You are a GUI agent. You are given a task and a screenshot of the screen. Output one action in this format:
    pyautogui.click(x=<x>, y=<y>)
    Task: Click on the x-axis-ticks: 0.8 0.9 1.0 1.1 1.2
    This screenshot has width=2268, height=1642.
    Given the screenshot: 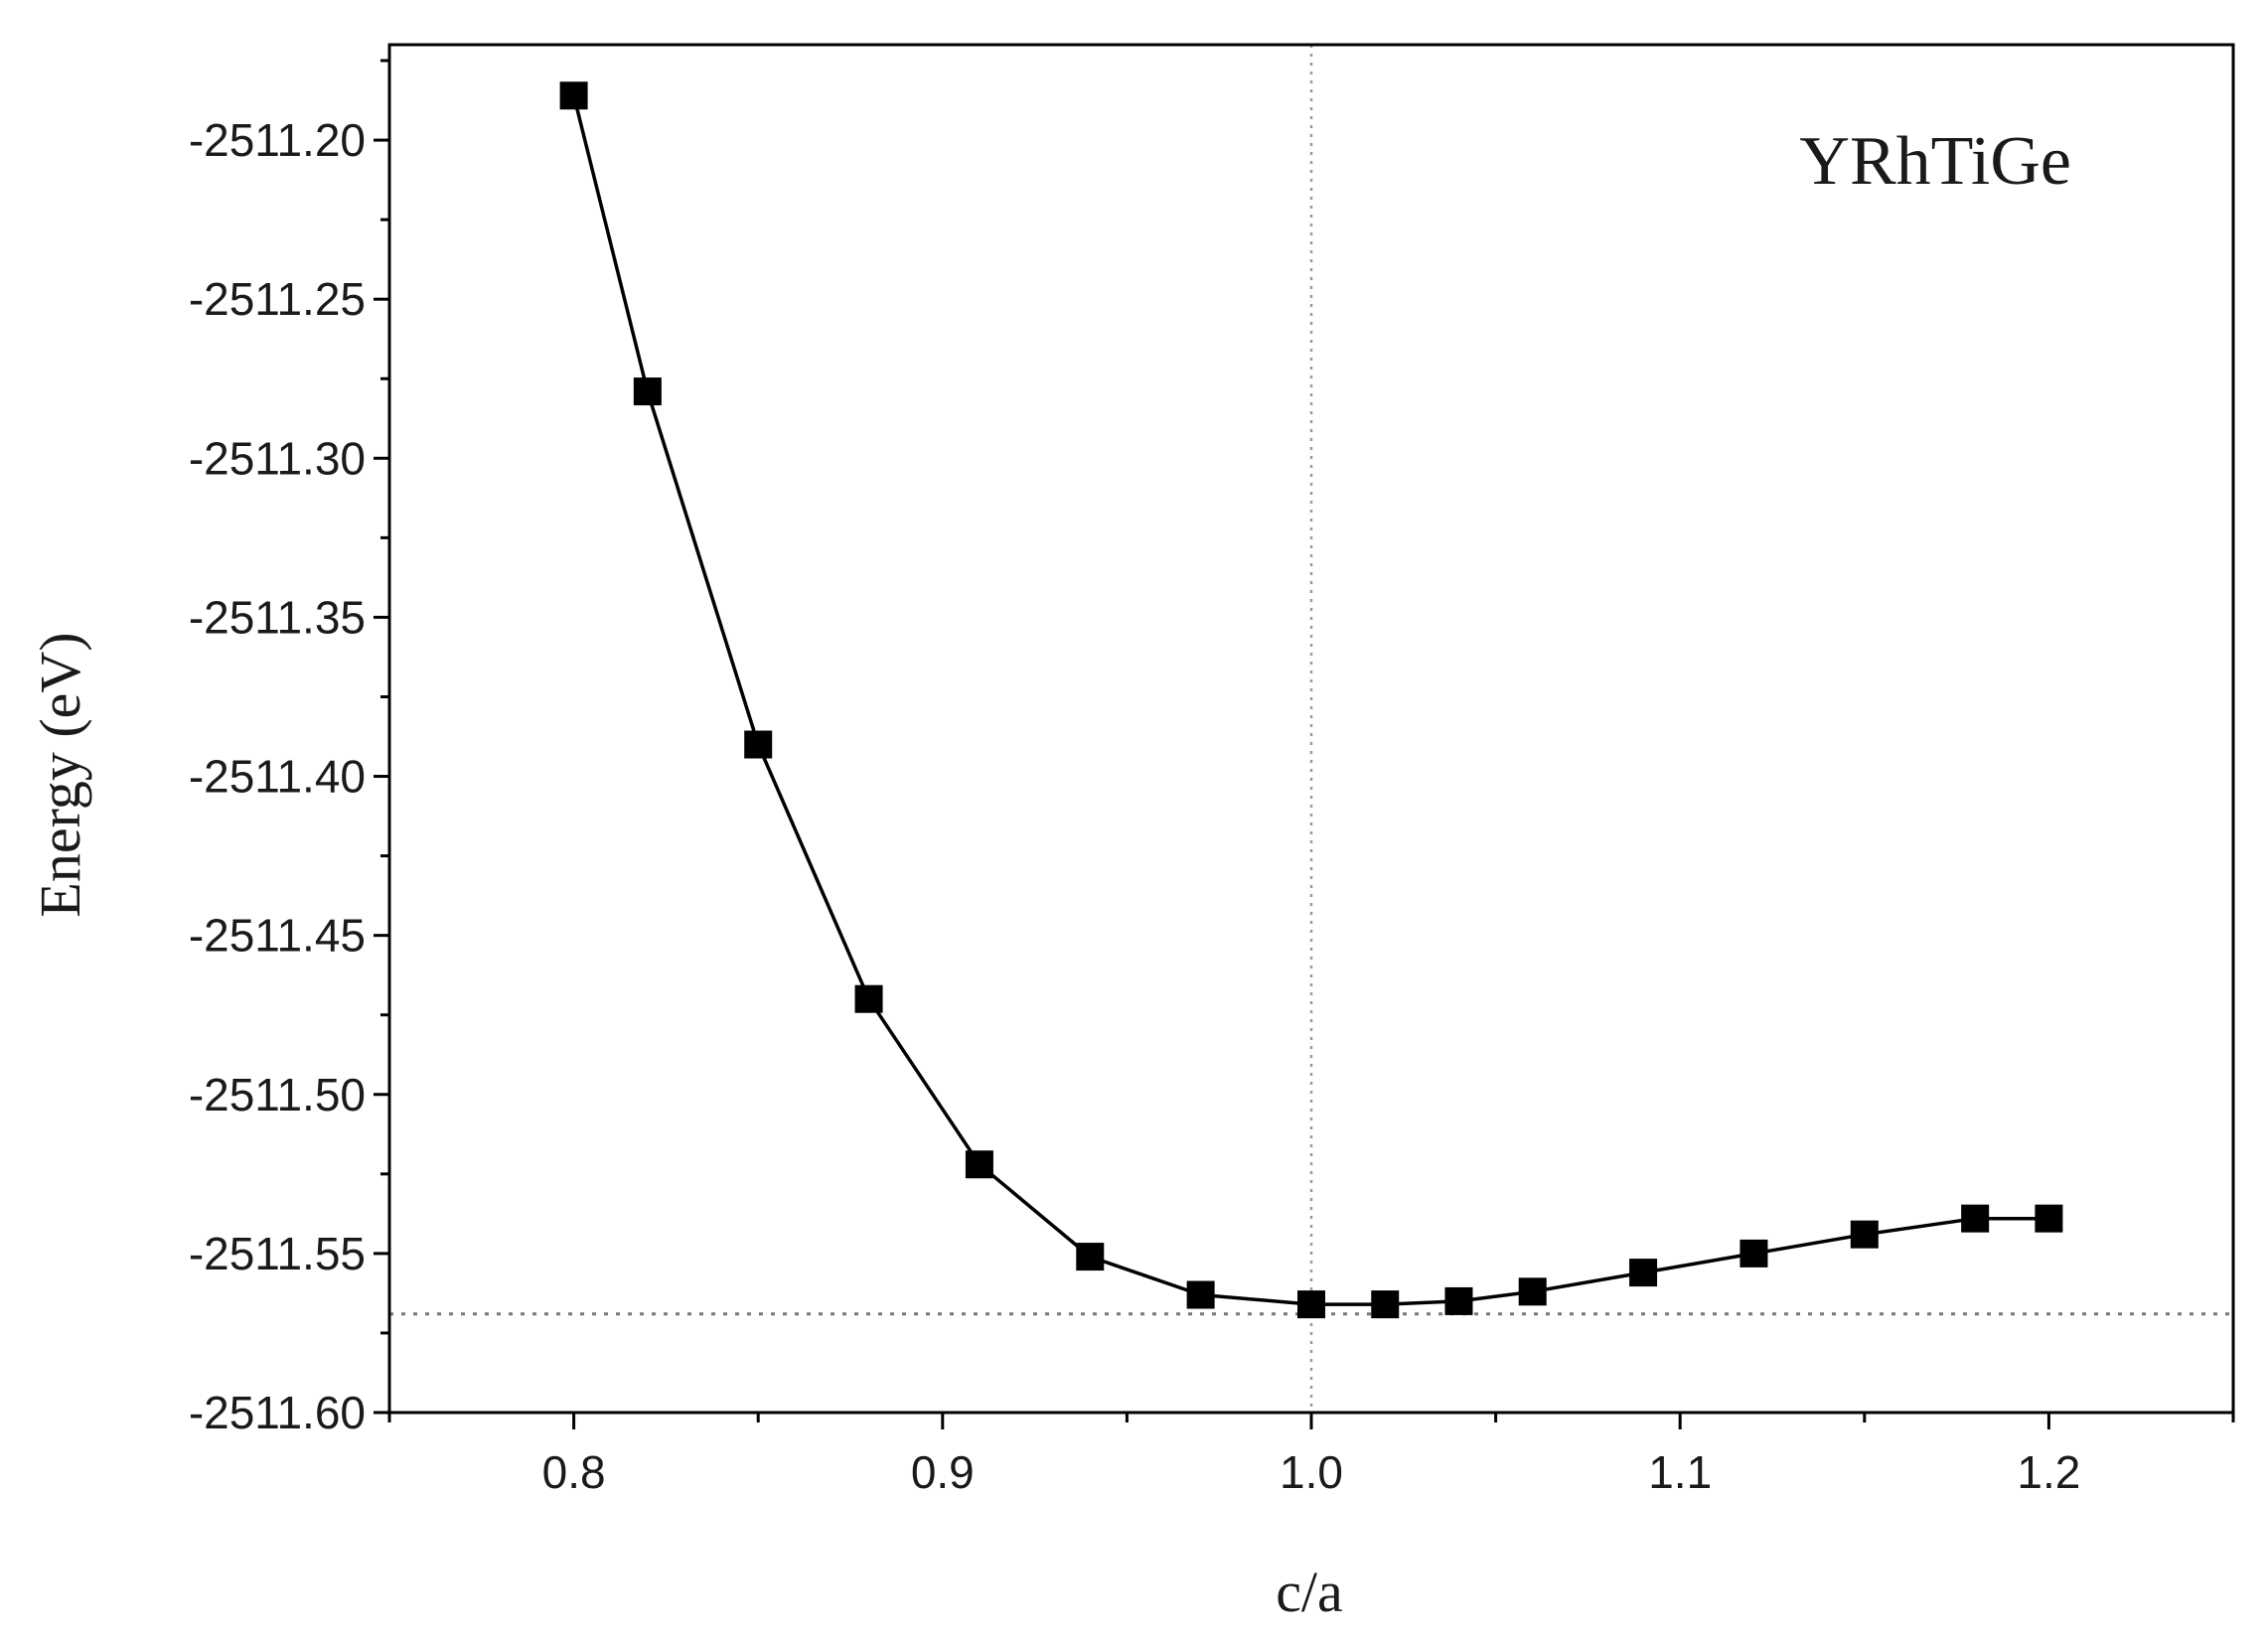 What is the action you would take?
    pyautogui.click(x=1311, y=1455)
    